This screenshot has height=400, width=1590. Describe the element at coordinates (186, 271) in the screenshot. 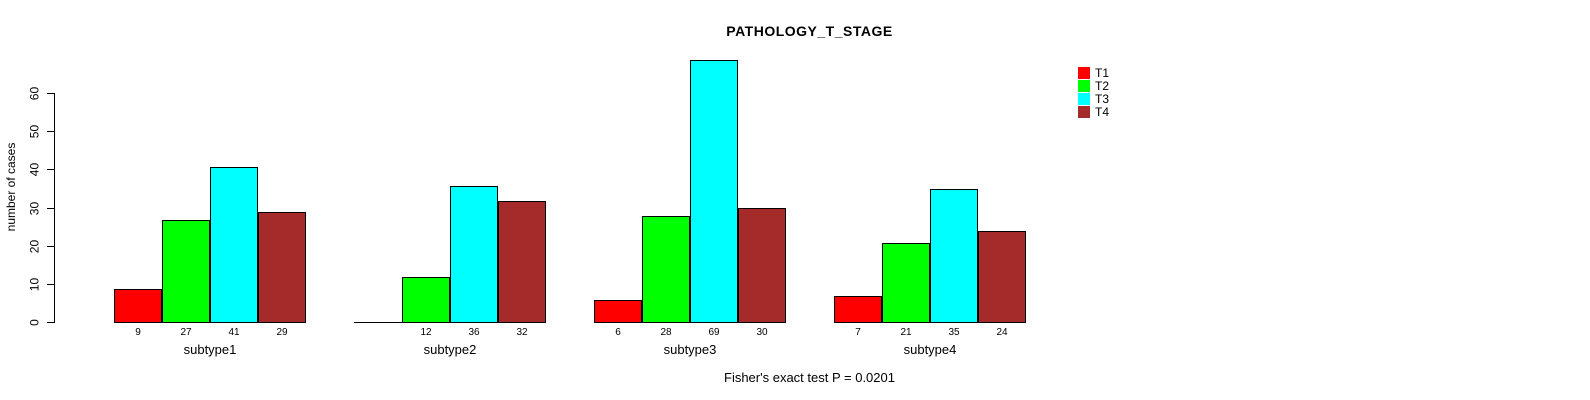

I see `bar-t2-subtype1` at that location.